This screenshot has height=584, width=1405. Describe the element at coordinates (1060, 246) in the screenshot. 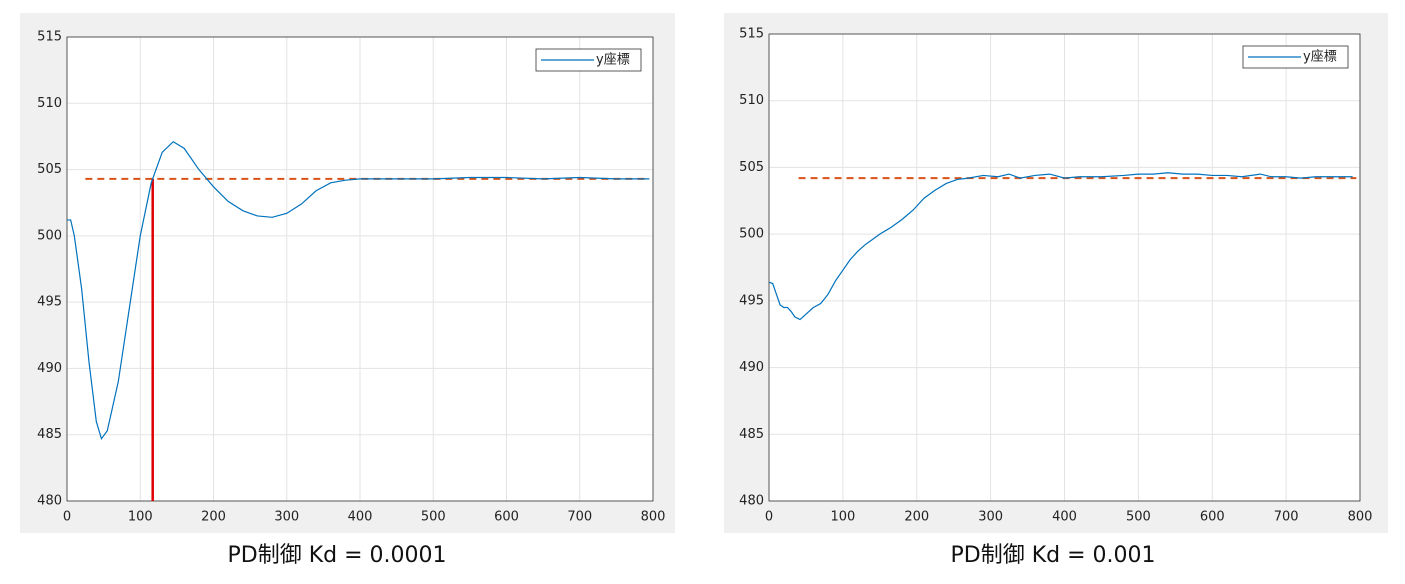

I see `data-line` at that location.